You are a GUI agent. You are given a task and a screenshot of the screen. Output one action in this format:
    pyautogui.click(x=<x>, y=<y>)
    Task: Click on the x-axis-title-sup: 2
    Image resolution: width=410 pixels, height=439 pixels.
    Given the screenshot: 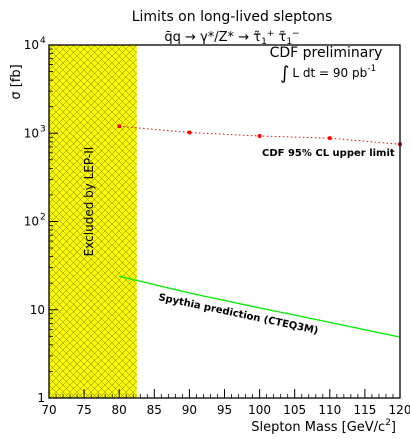 What is the action you would take?
    pyautogui.click(x=388, y=423)
    